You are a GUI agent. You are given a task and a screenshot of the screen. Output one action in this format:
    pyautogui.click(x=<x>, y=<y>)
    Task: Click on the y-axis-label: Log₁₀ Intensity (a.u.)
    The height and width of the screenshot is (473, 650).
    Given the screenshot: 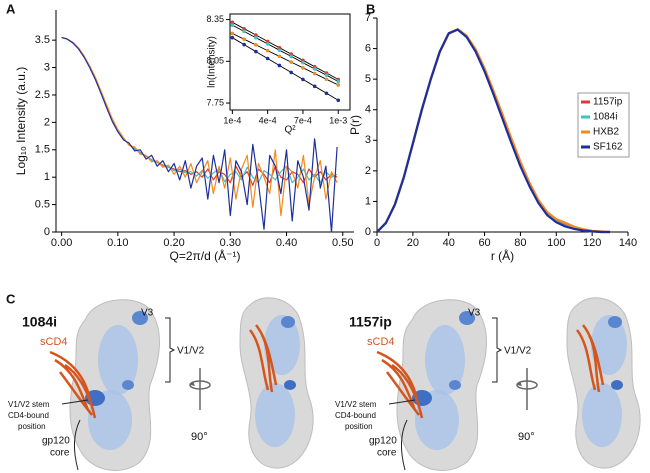 What is the action you would take?
    pyautogui.click(x=21, y=121)
    